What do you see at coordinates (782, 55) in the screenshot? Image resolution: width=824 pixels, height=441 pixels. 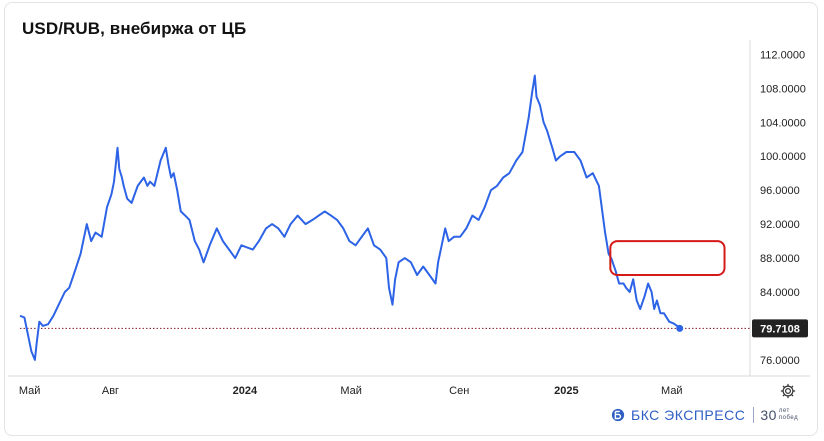 I see `y-tick-label: 112.0000` at bounding box center [782, 55].